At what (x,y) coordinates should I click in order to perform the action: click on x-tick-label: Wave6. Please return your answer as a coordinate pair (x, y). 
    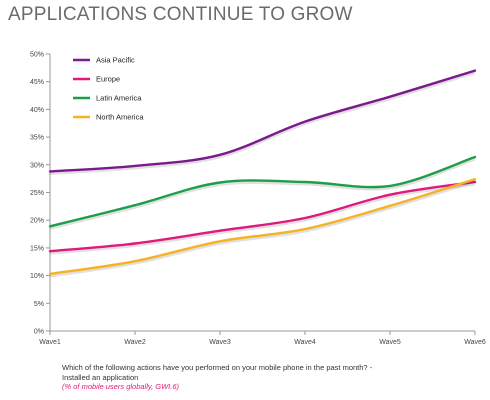
    Looking at the image, I should click on (475, 342).